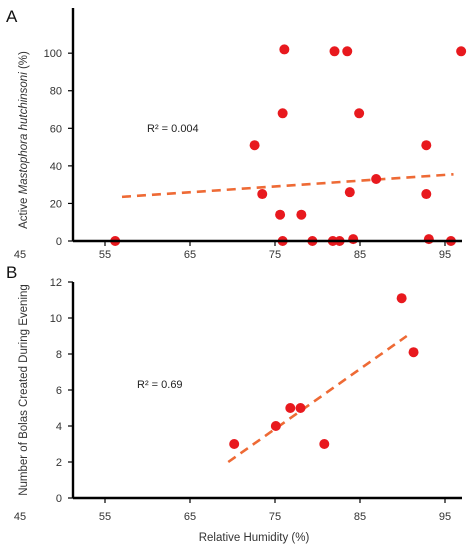  I want to click on panel-b-trendline, so click(317, 399).